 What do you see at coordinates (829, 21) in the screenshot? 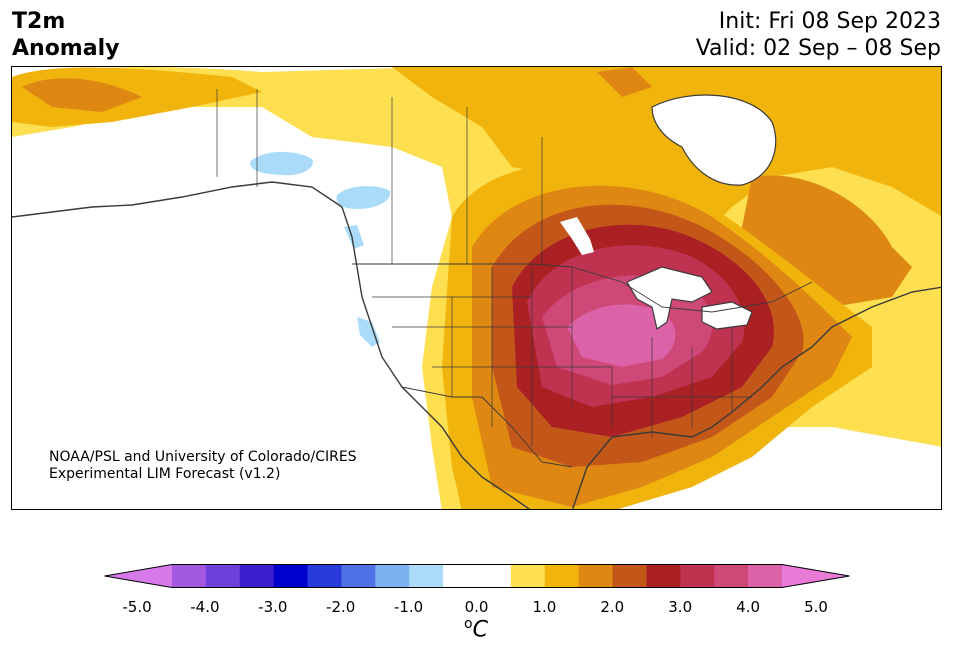
I see `init-date: Init: Fri 08 Sep 2023` at bounding box center [829, 21].